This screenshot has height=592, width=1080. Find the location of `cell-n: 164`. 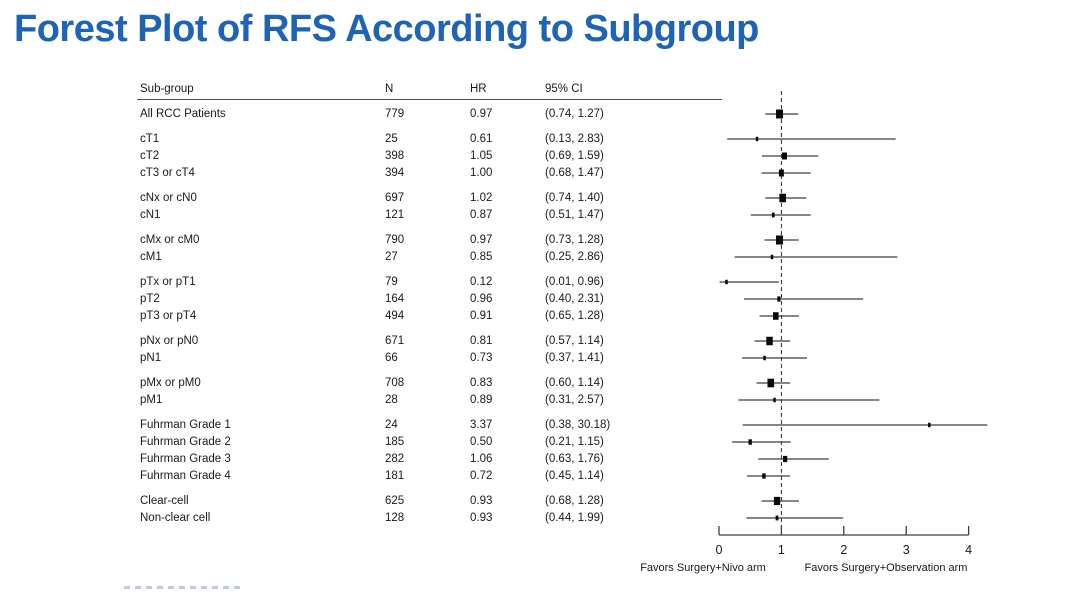

cell-n: 164 is located at coordinates (395, 299).